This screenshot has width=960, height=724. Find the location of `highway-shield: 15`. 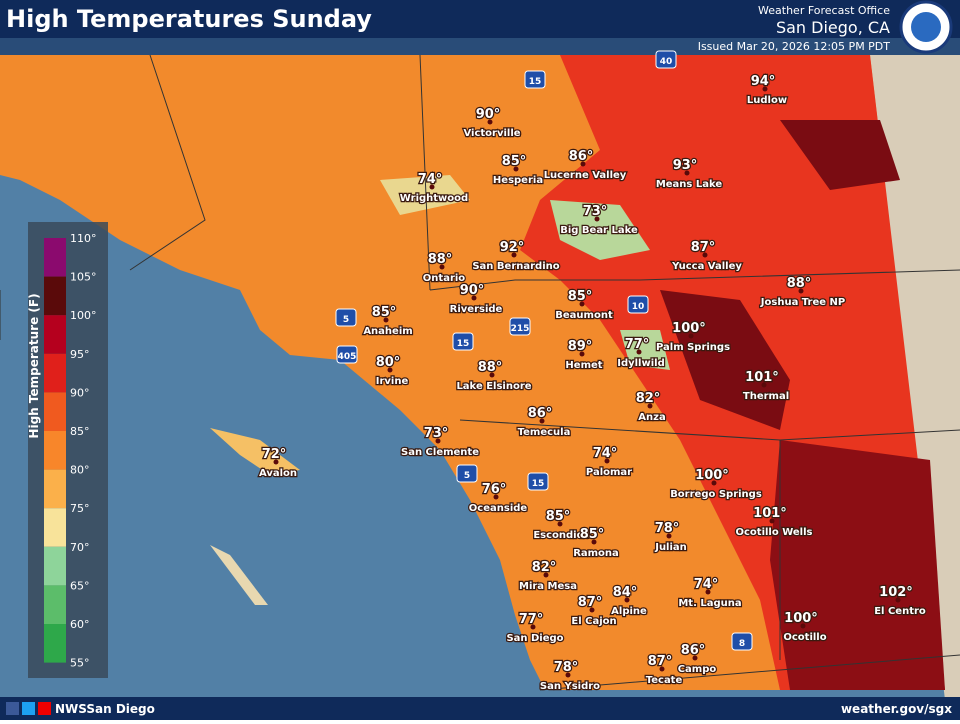

highway-shield: 15 is located at coordinates (535, 79).